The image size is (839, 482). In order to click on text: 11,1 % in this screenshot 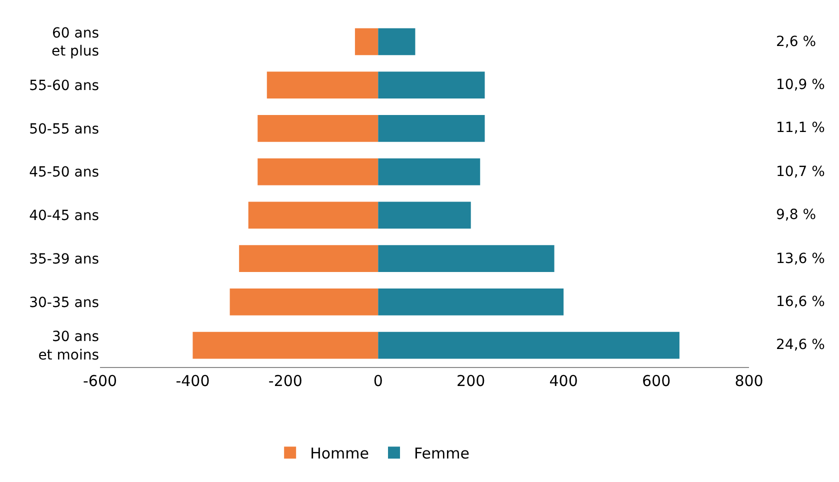, I will do `click(800, 128)`.